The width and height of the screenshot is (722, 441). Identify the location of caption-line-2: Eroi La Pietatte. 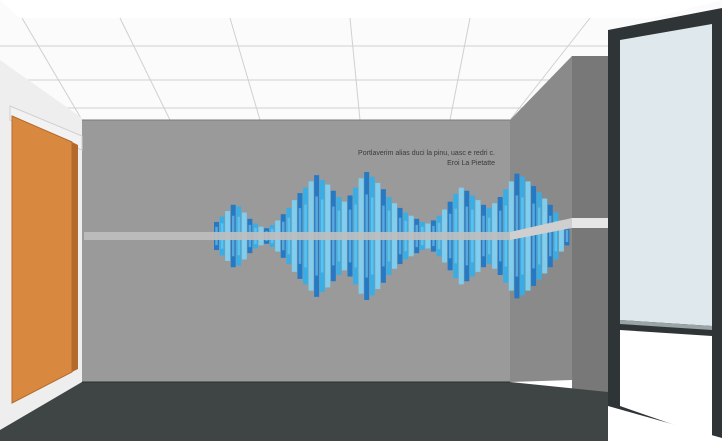
(471, 163).